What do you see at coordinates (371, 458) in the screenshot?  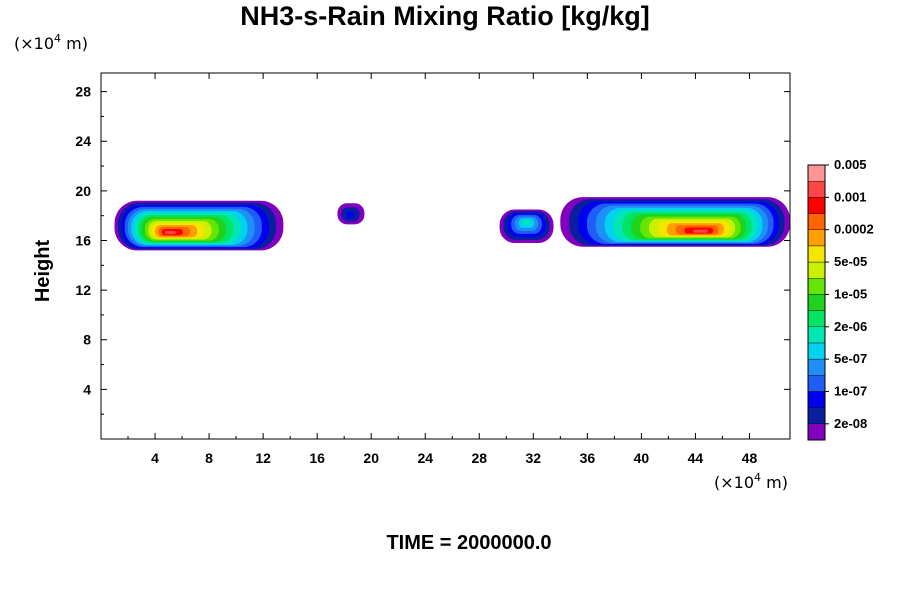 I see `x-tick-label: 20` at bounding box center [371, 458].